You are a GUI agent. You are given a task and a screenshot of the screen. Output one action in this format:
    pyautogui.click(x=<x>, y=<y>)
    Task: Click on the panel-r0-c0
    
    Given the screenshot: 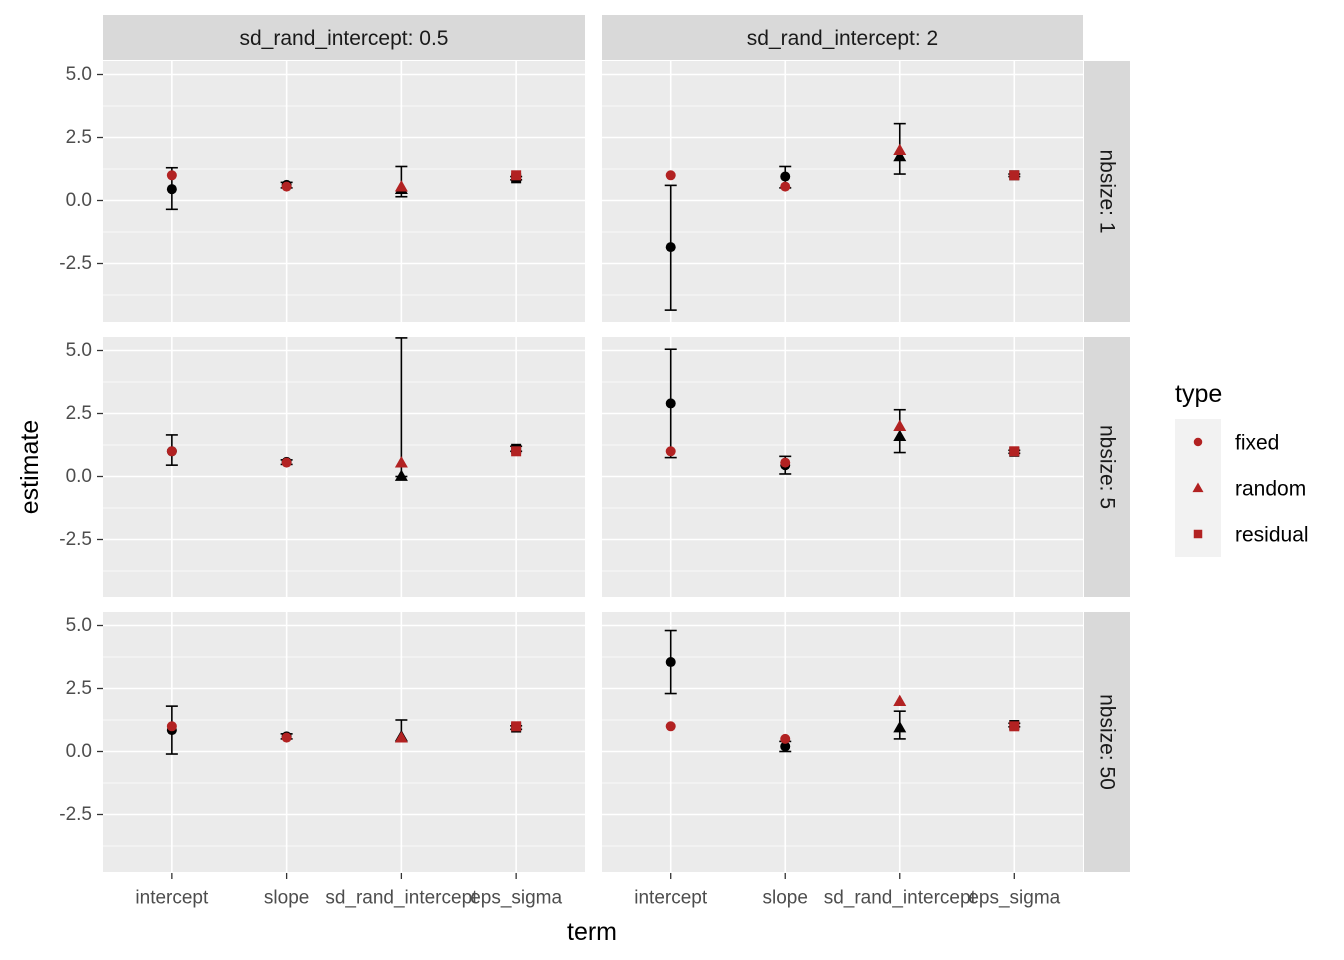 What is the action you would take?
    pyautogui.click(x=344, y=191)
    